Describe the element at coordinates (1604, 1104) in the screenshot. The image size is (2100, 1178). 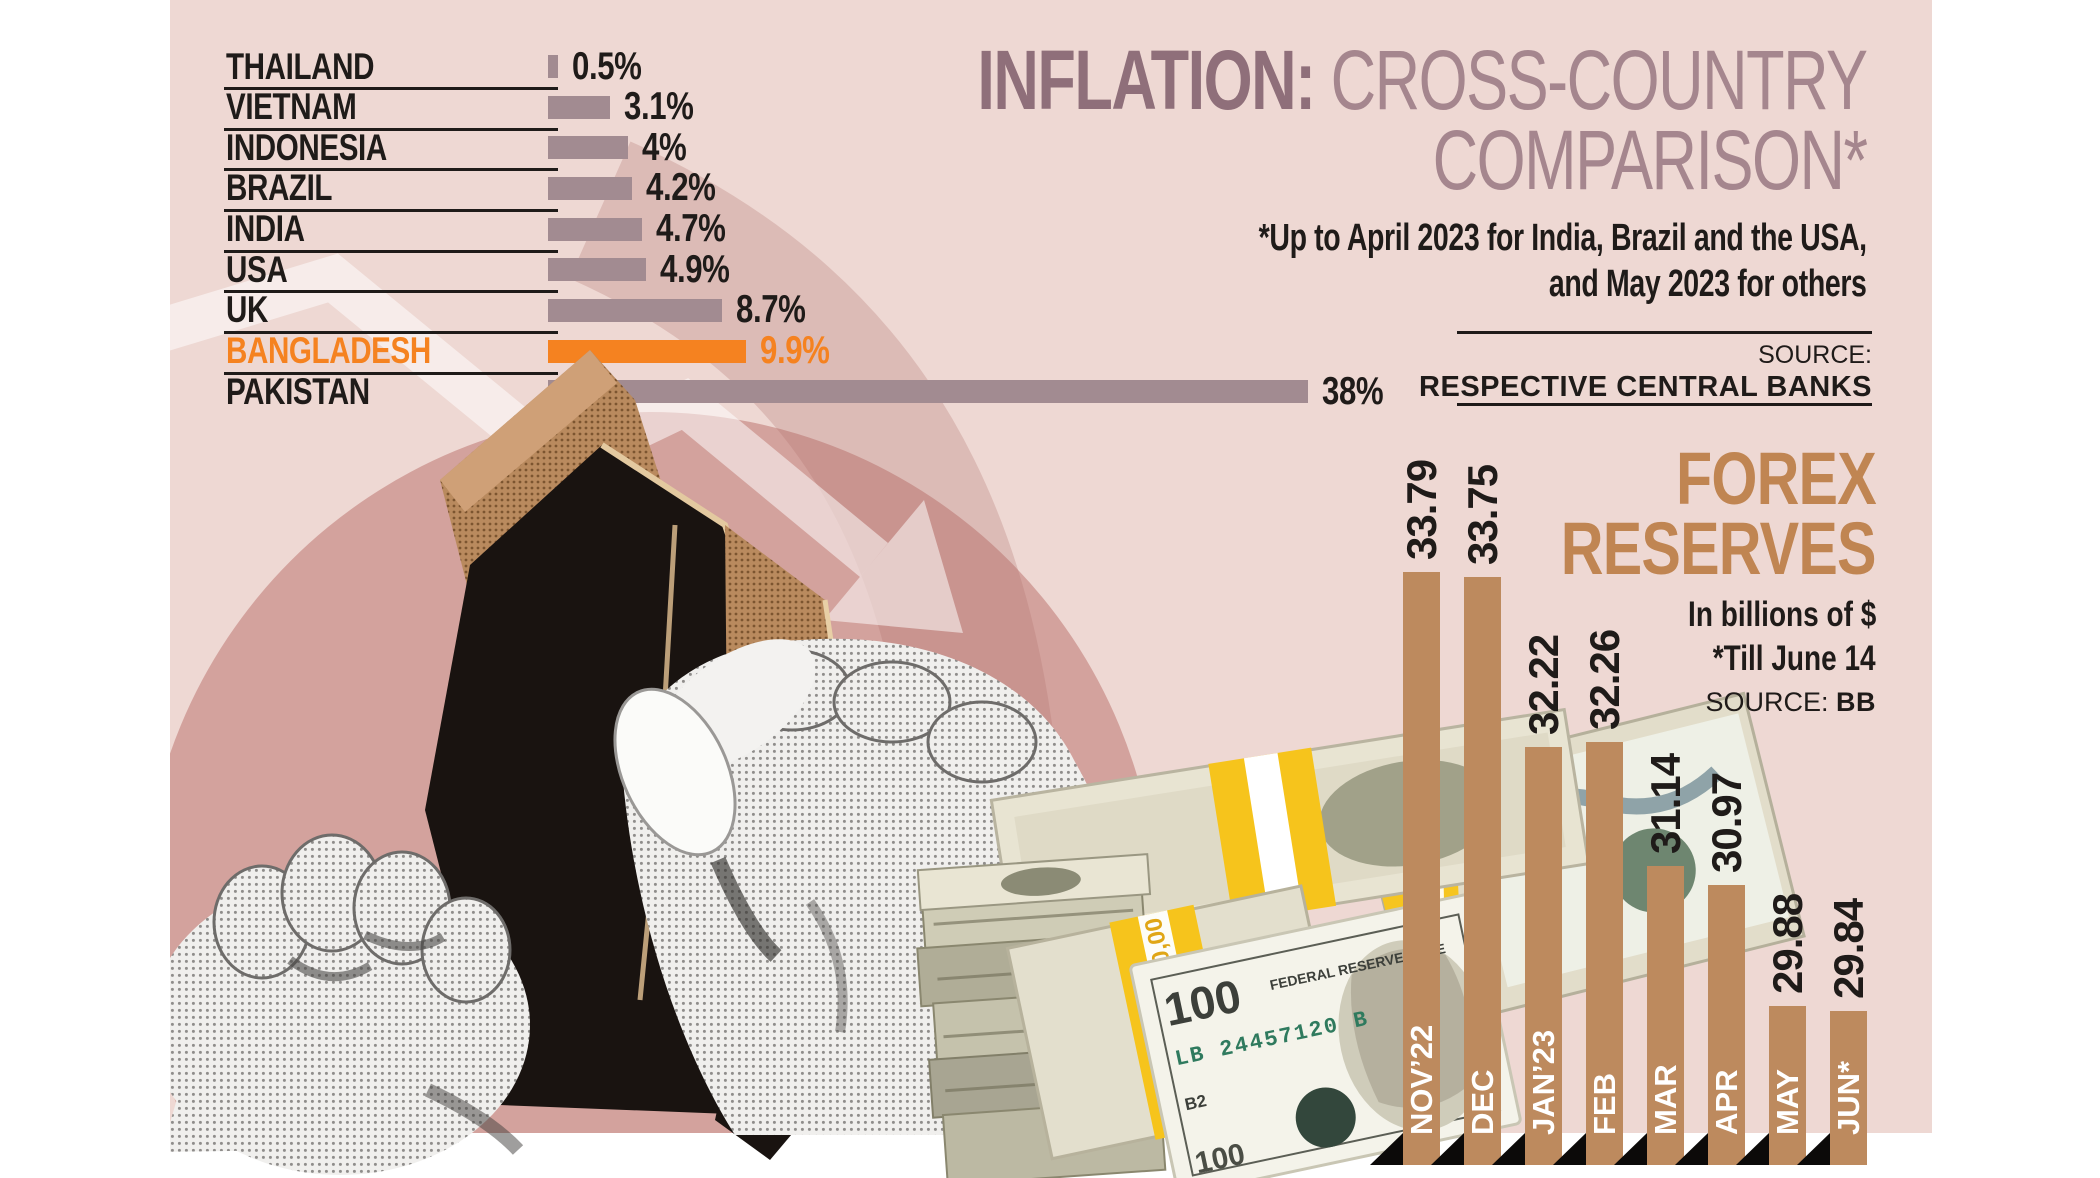
I see `forex-month-label: FEB` at that location.